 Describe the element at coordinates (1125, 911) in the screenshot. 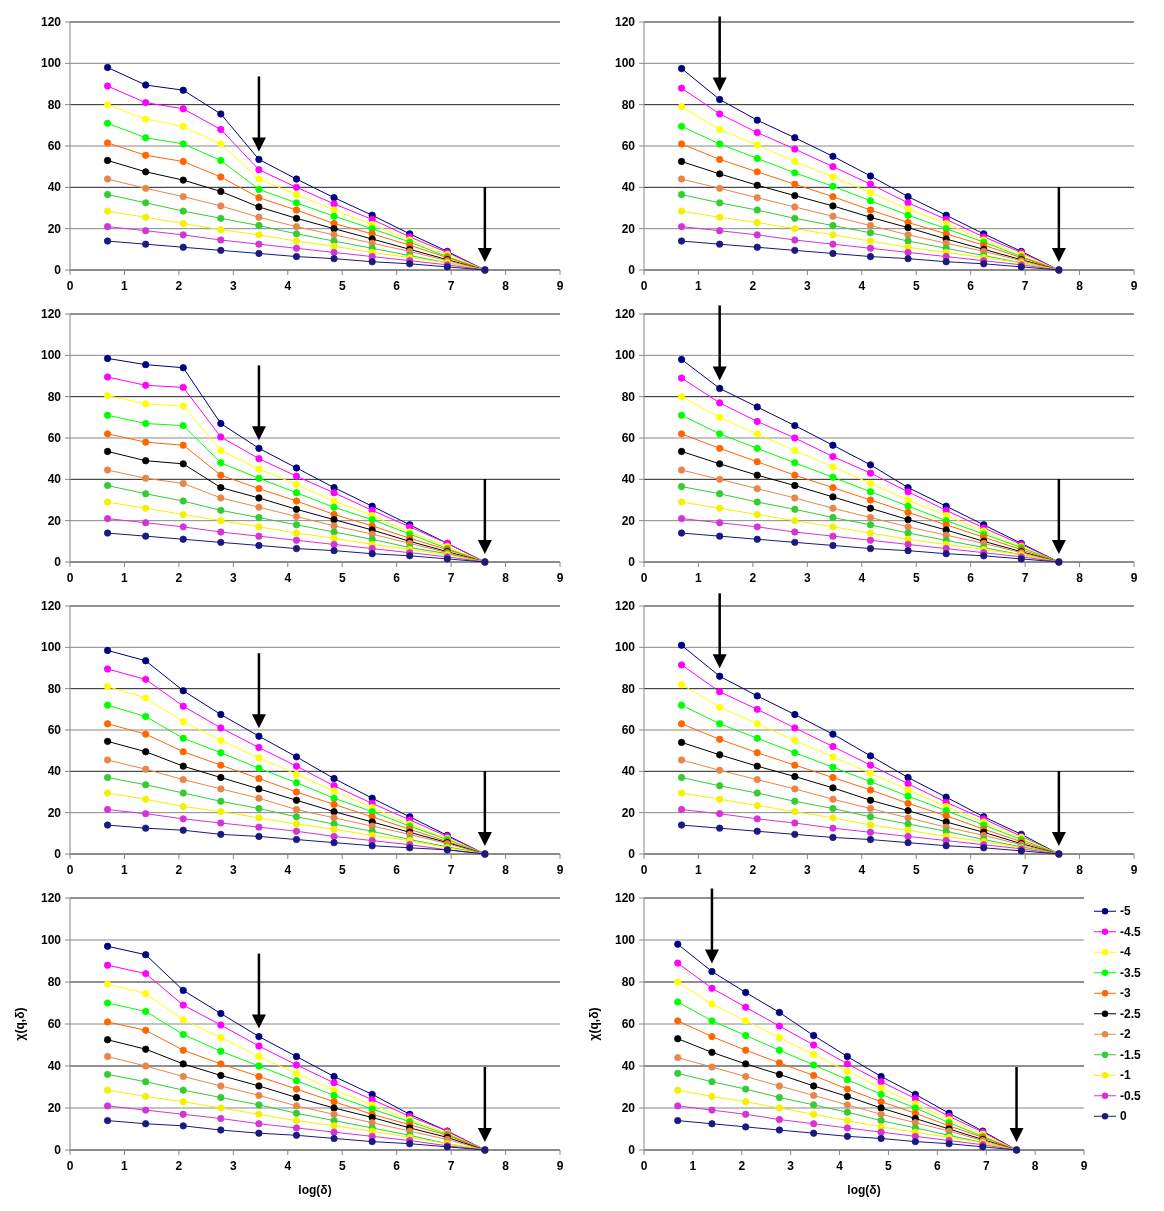

I see `legend-label: -5` at that location.